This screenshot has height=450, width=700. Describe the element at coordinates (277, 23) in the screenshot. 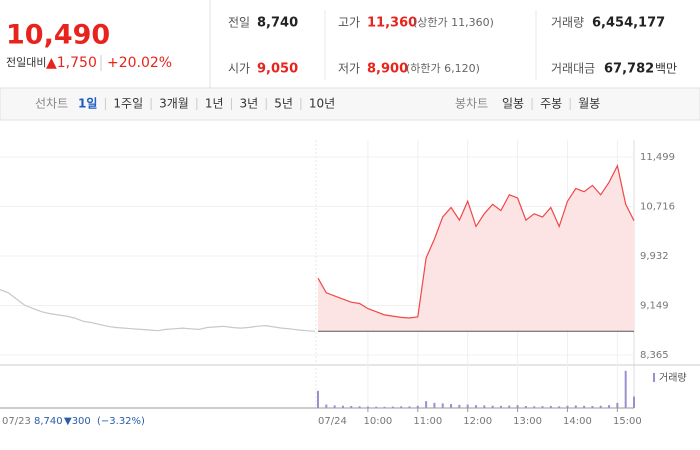

I see `stat-value: 8,740` at that location.